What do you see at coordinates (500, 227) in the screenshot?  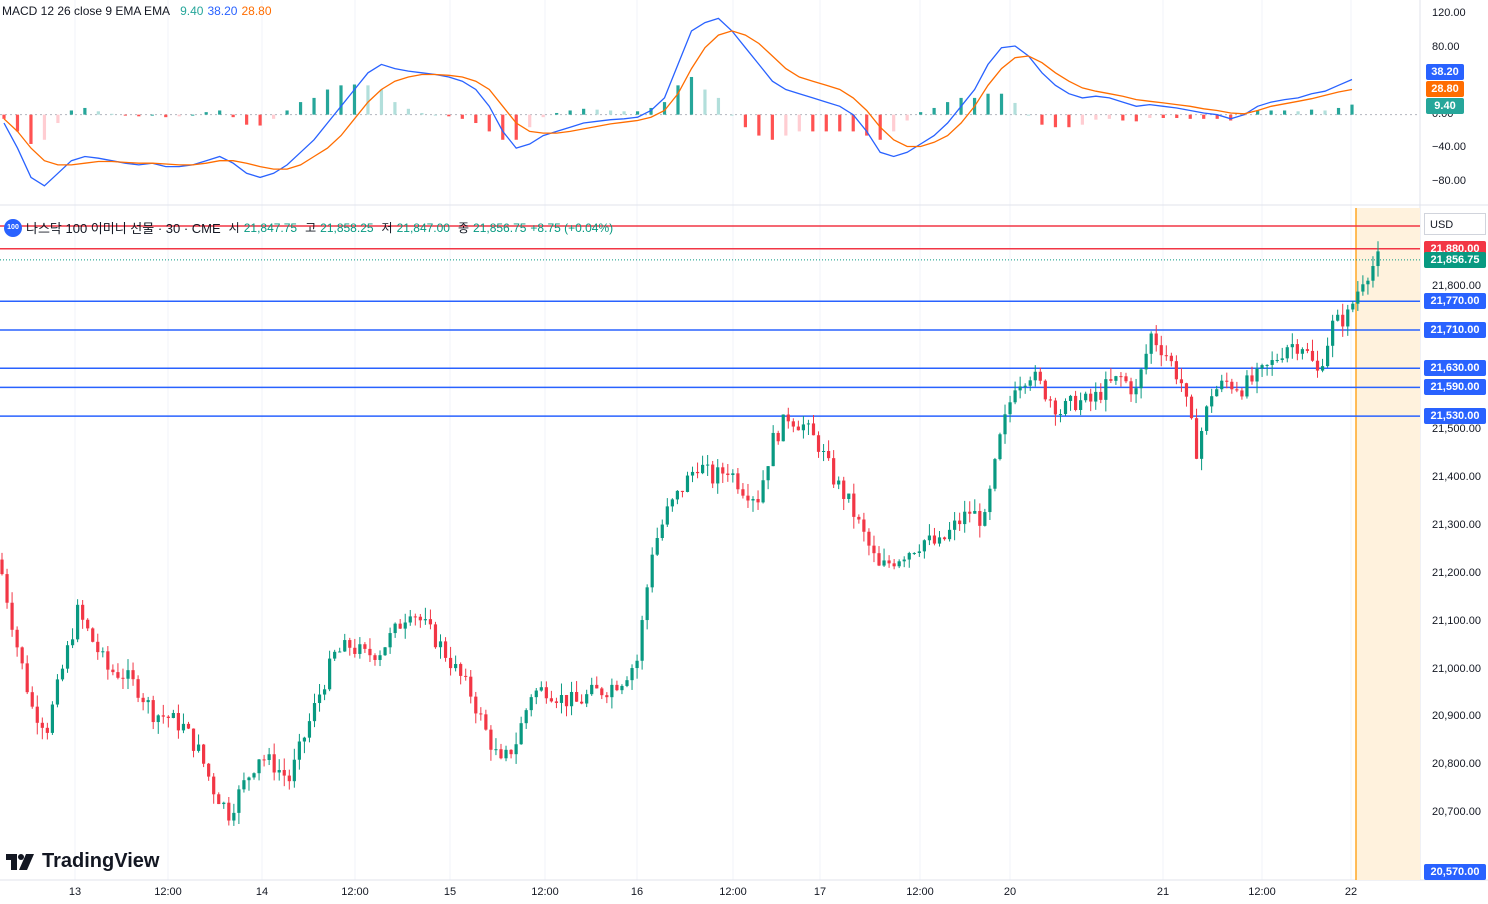 I see `close-value: 21,856.75` at bounding box center [500, 227].